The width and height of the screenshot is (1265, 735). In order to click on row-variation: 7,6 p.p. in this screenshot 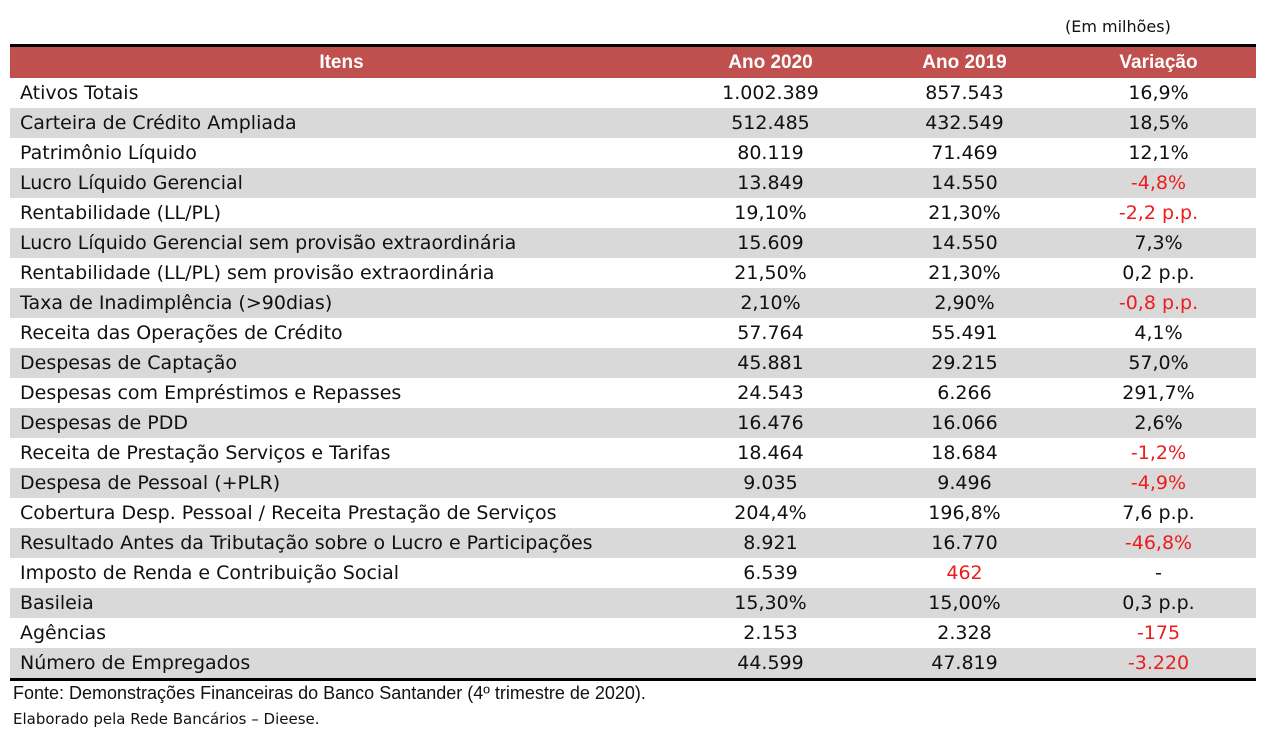, I will do `click(1158, 513)`.